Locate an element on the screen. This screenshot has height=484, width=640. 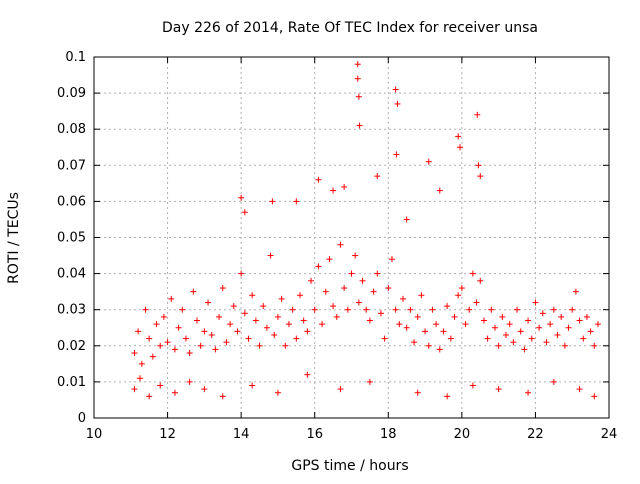
y-tick-label: 0.01 is located at coordinates (71, 382).